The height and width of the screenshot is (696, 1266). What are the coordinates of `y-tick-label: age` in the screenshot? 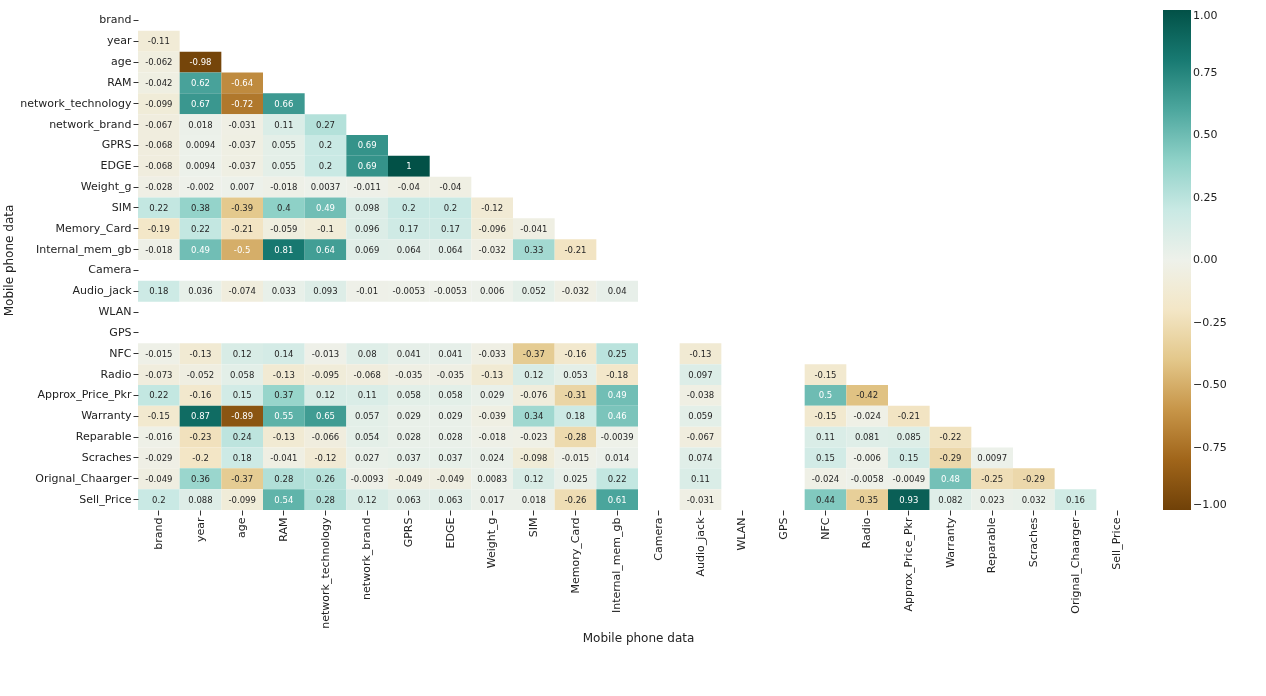 It's located at (121, 62).